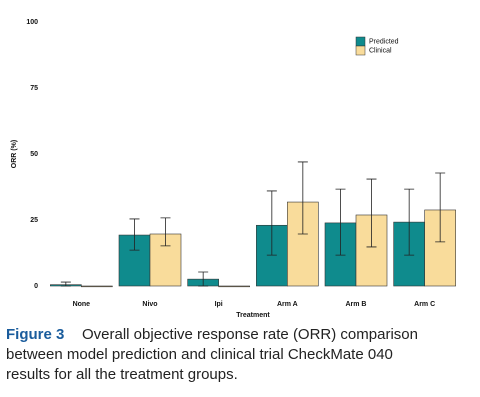  I want to click on caption-line: results for all the treatment groups., so click(122, 374).